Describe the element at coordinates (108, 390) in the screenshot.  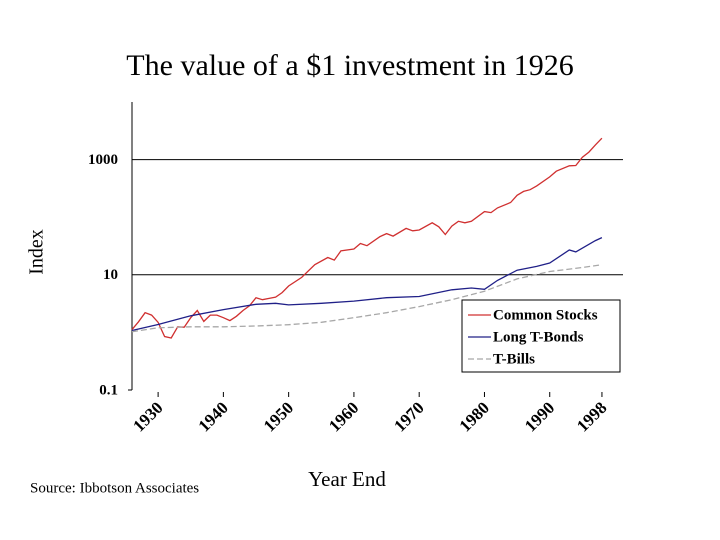
I see `y-tick-label: 0.1` at that location.